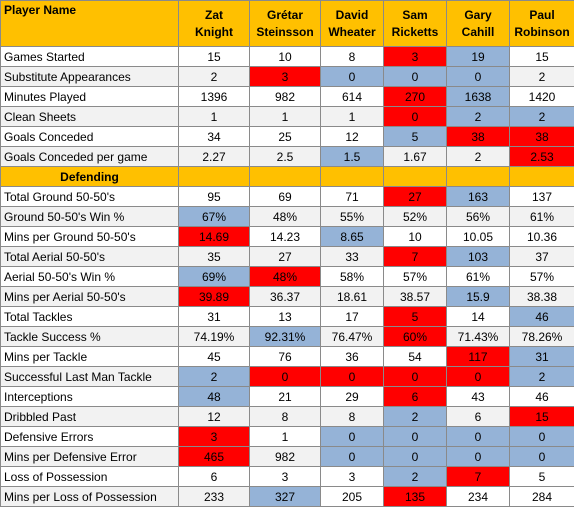 This screenshot has height=512, width=574. What do you see at coordinates (415, 316) in the screenshot?
I see `stat-cell: 5` at bounding box center [415, 316].